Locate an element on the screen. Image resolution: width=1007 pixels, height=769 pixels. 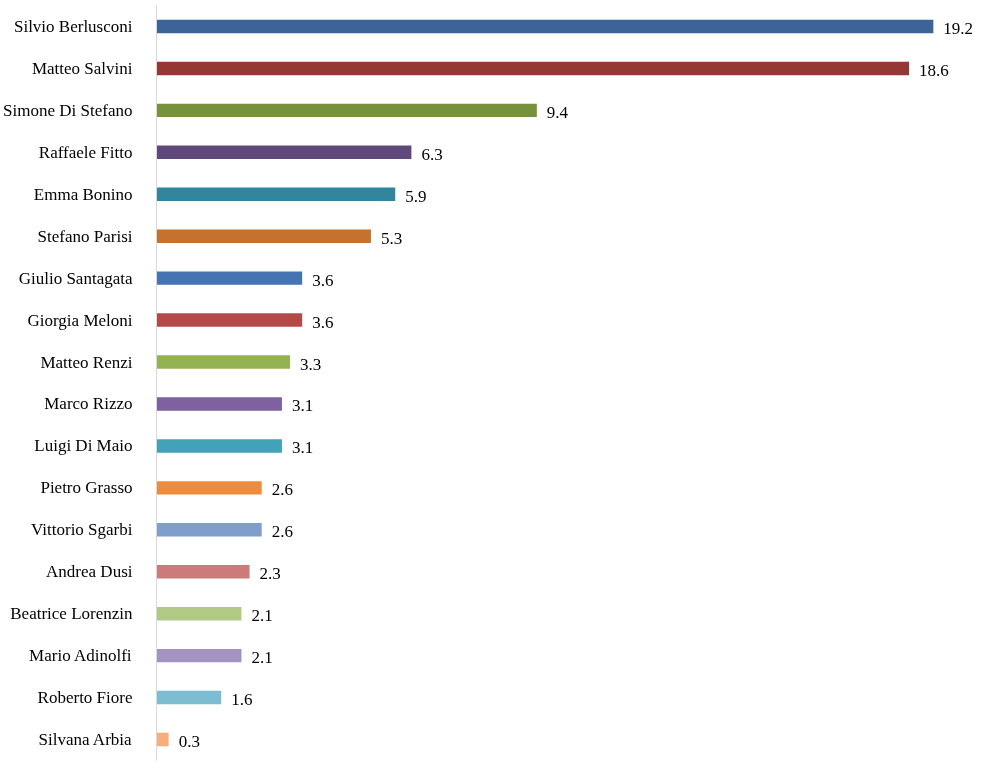
data-label: 0.3 is located at coordinates (189, 742).